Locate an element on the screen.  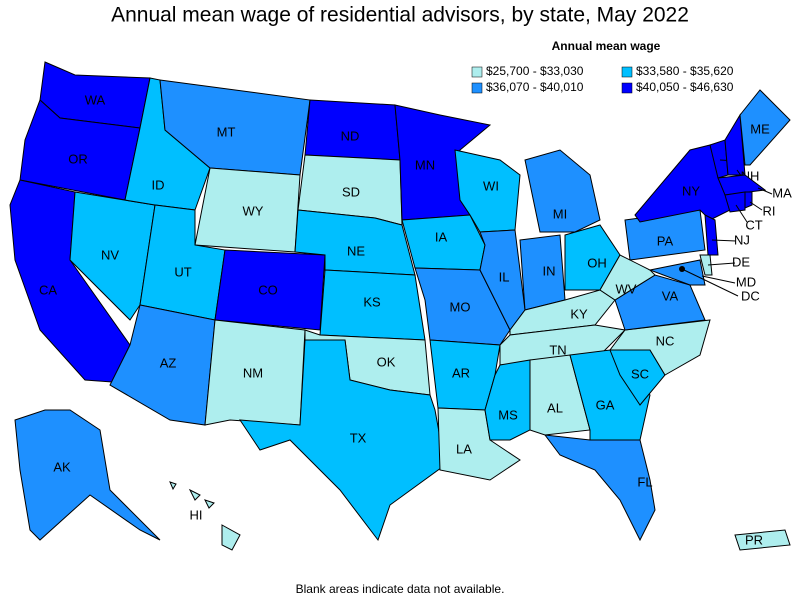
state-label: WY is located at coordinates (253, 210).